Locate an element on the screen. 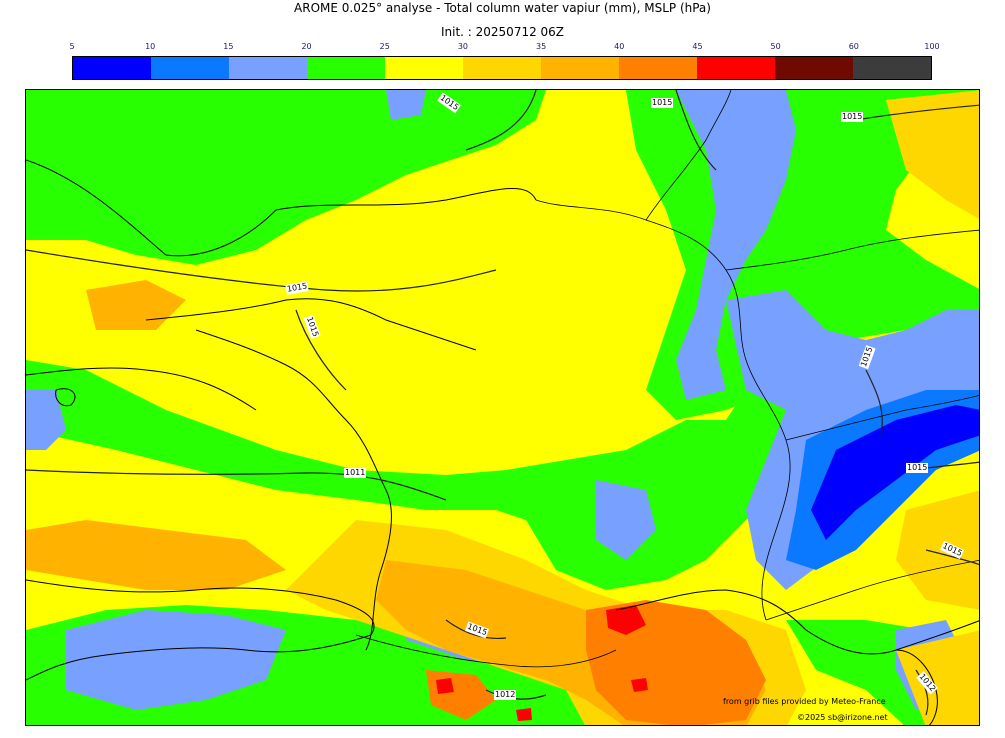  color-scale-bar is located at coordinates (502, 68).